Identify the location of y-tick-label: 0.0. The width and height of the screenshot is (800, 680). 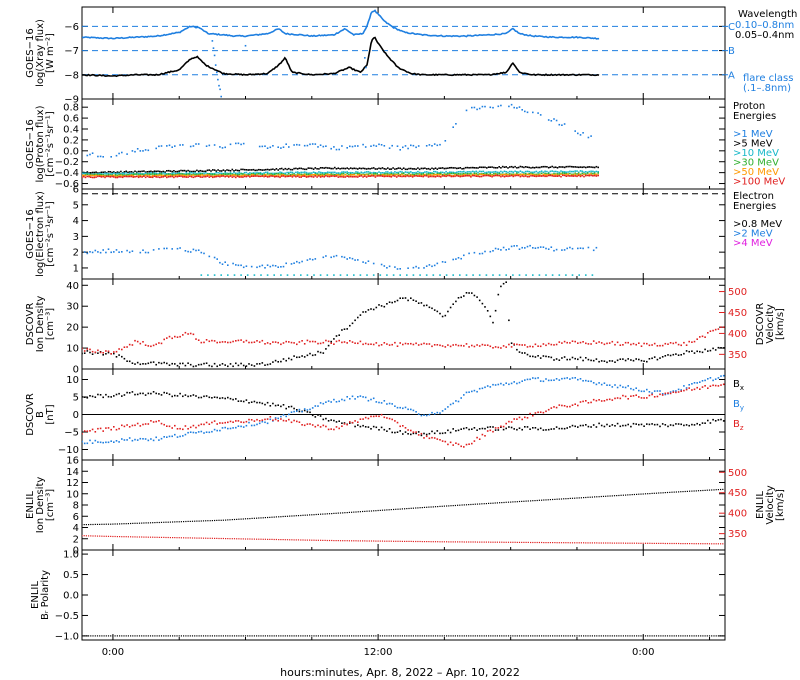
(71, 151).